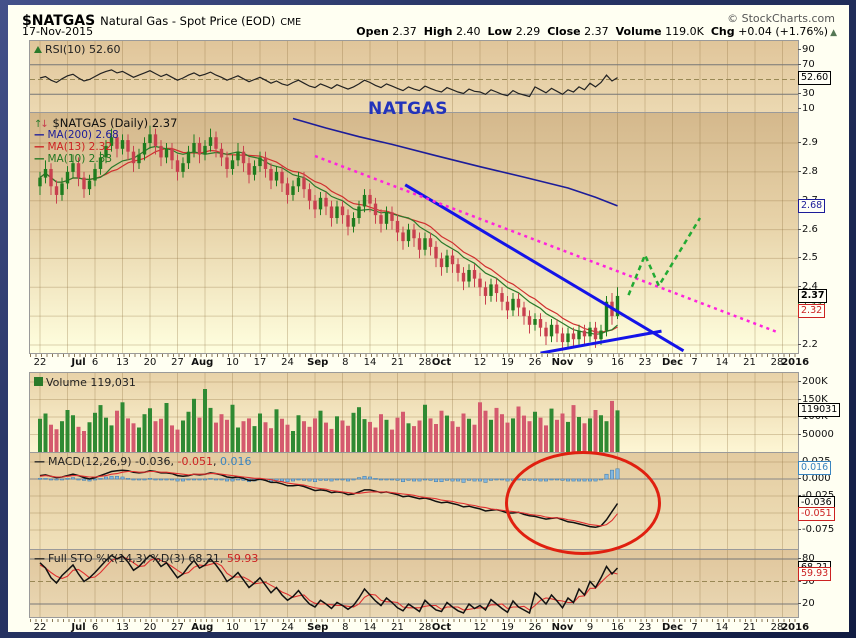  What do you see at coordinates (80, 159) in the screenshot?
I see `ma-legend-text: MA(10) 2.33` at bounding box center [80, 159].